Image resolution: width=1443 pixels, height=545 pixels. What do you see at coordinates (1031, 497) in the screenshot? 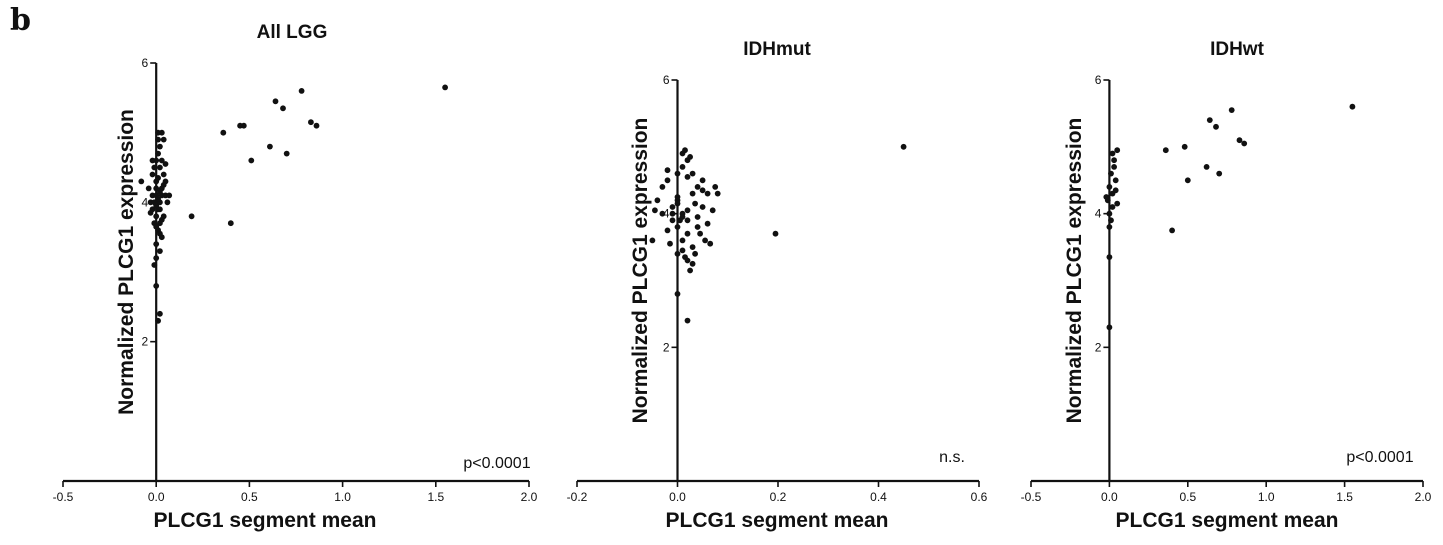
I see `x-tick-label: -0.5` at bounding box center [1031, 497].